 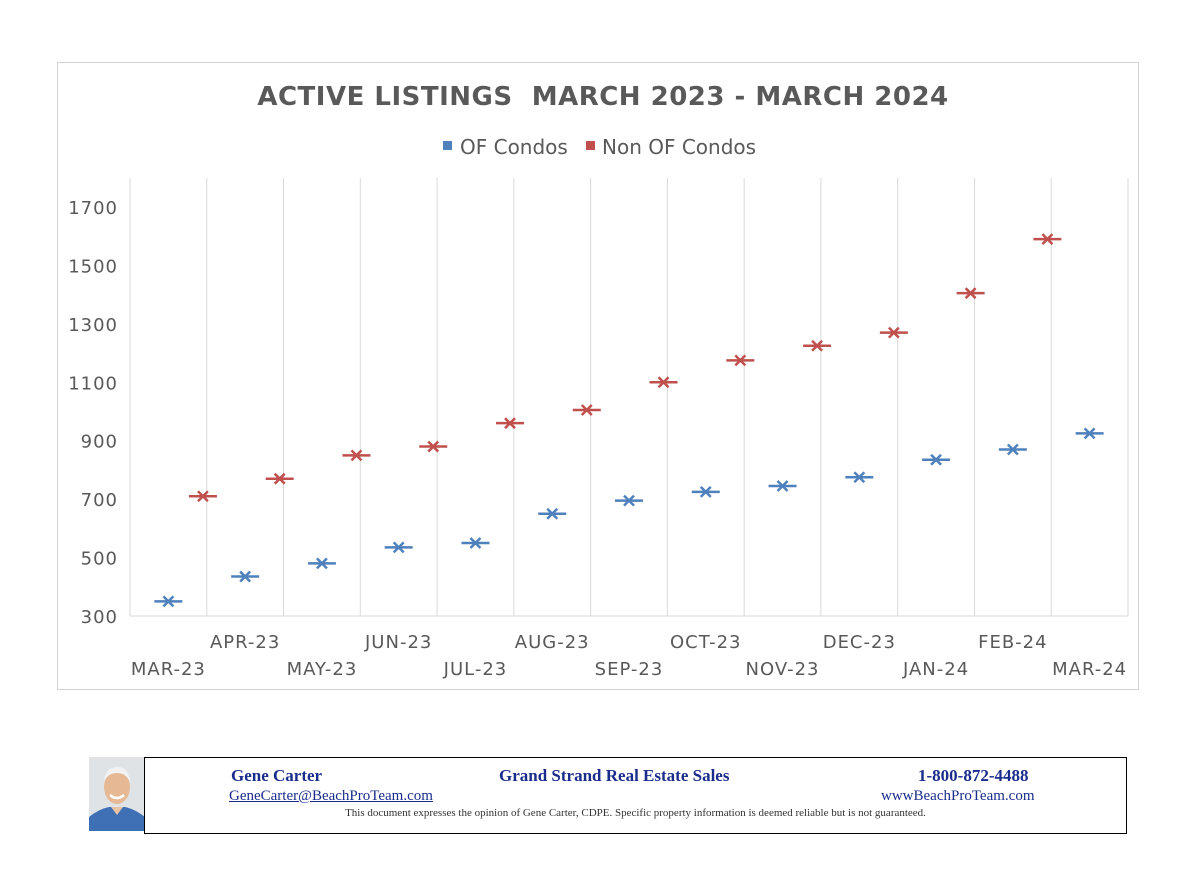 I want to click on y-axis-ticks: 1700 1500 1300 1100 900 700 500 300, so click(x=93, y=413).